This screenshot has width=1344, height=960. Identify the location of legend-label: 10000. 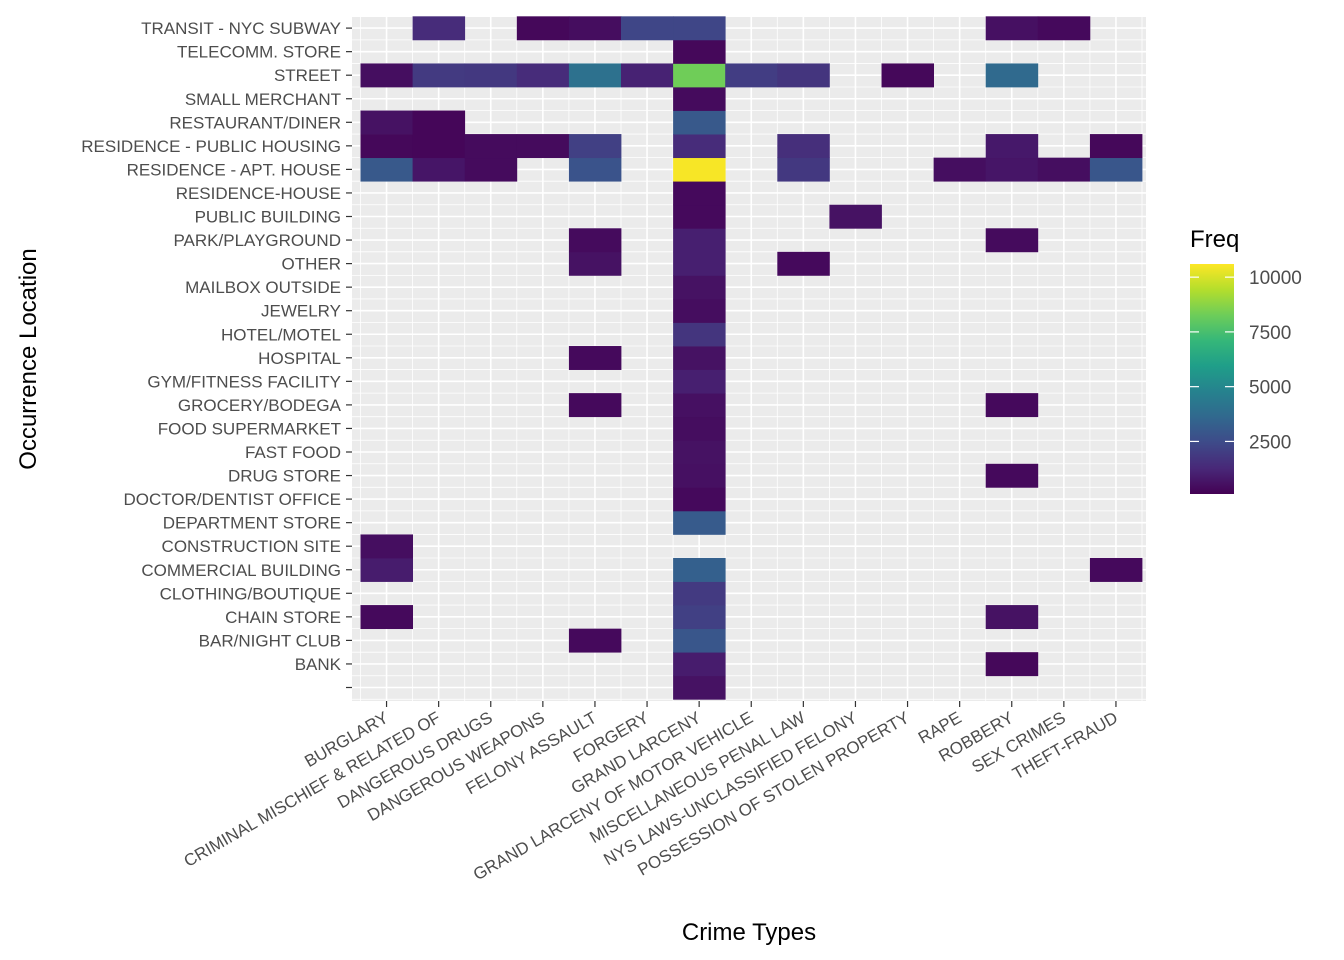
(1275, 278).